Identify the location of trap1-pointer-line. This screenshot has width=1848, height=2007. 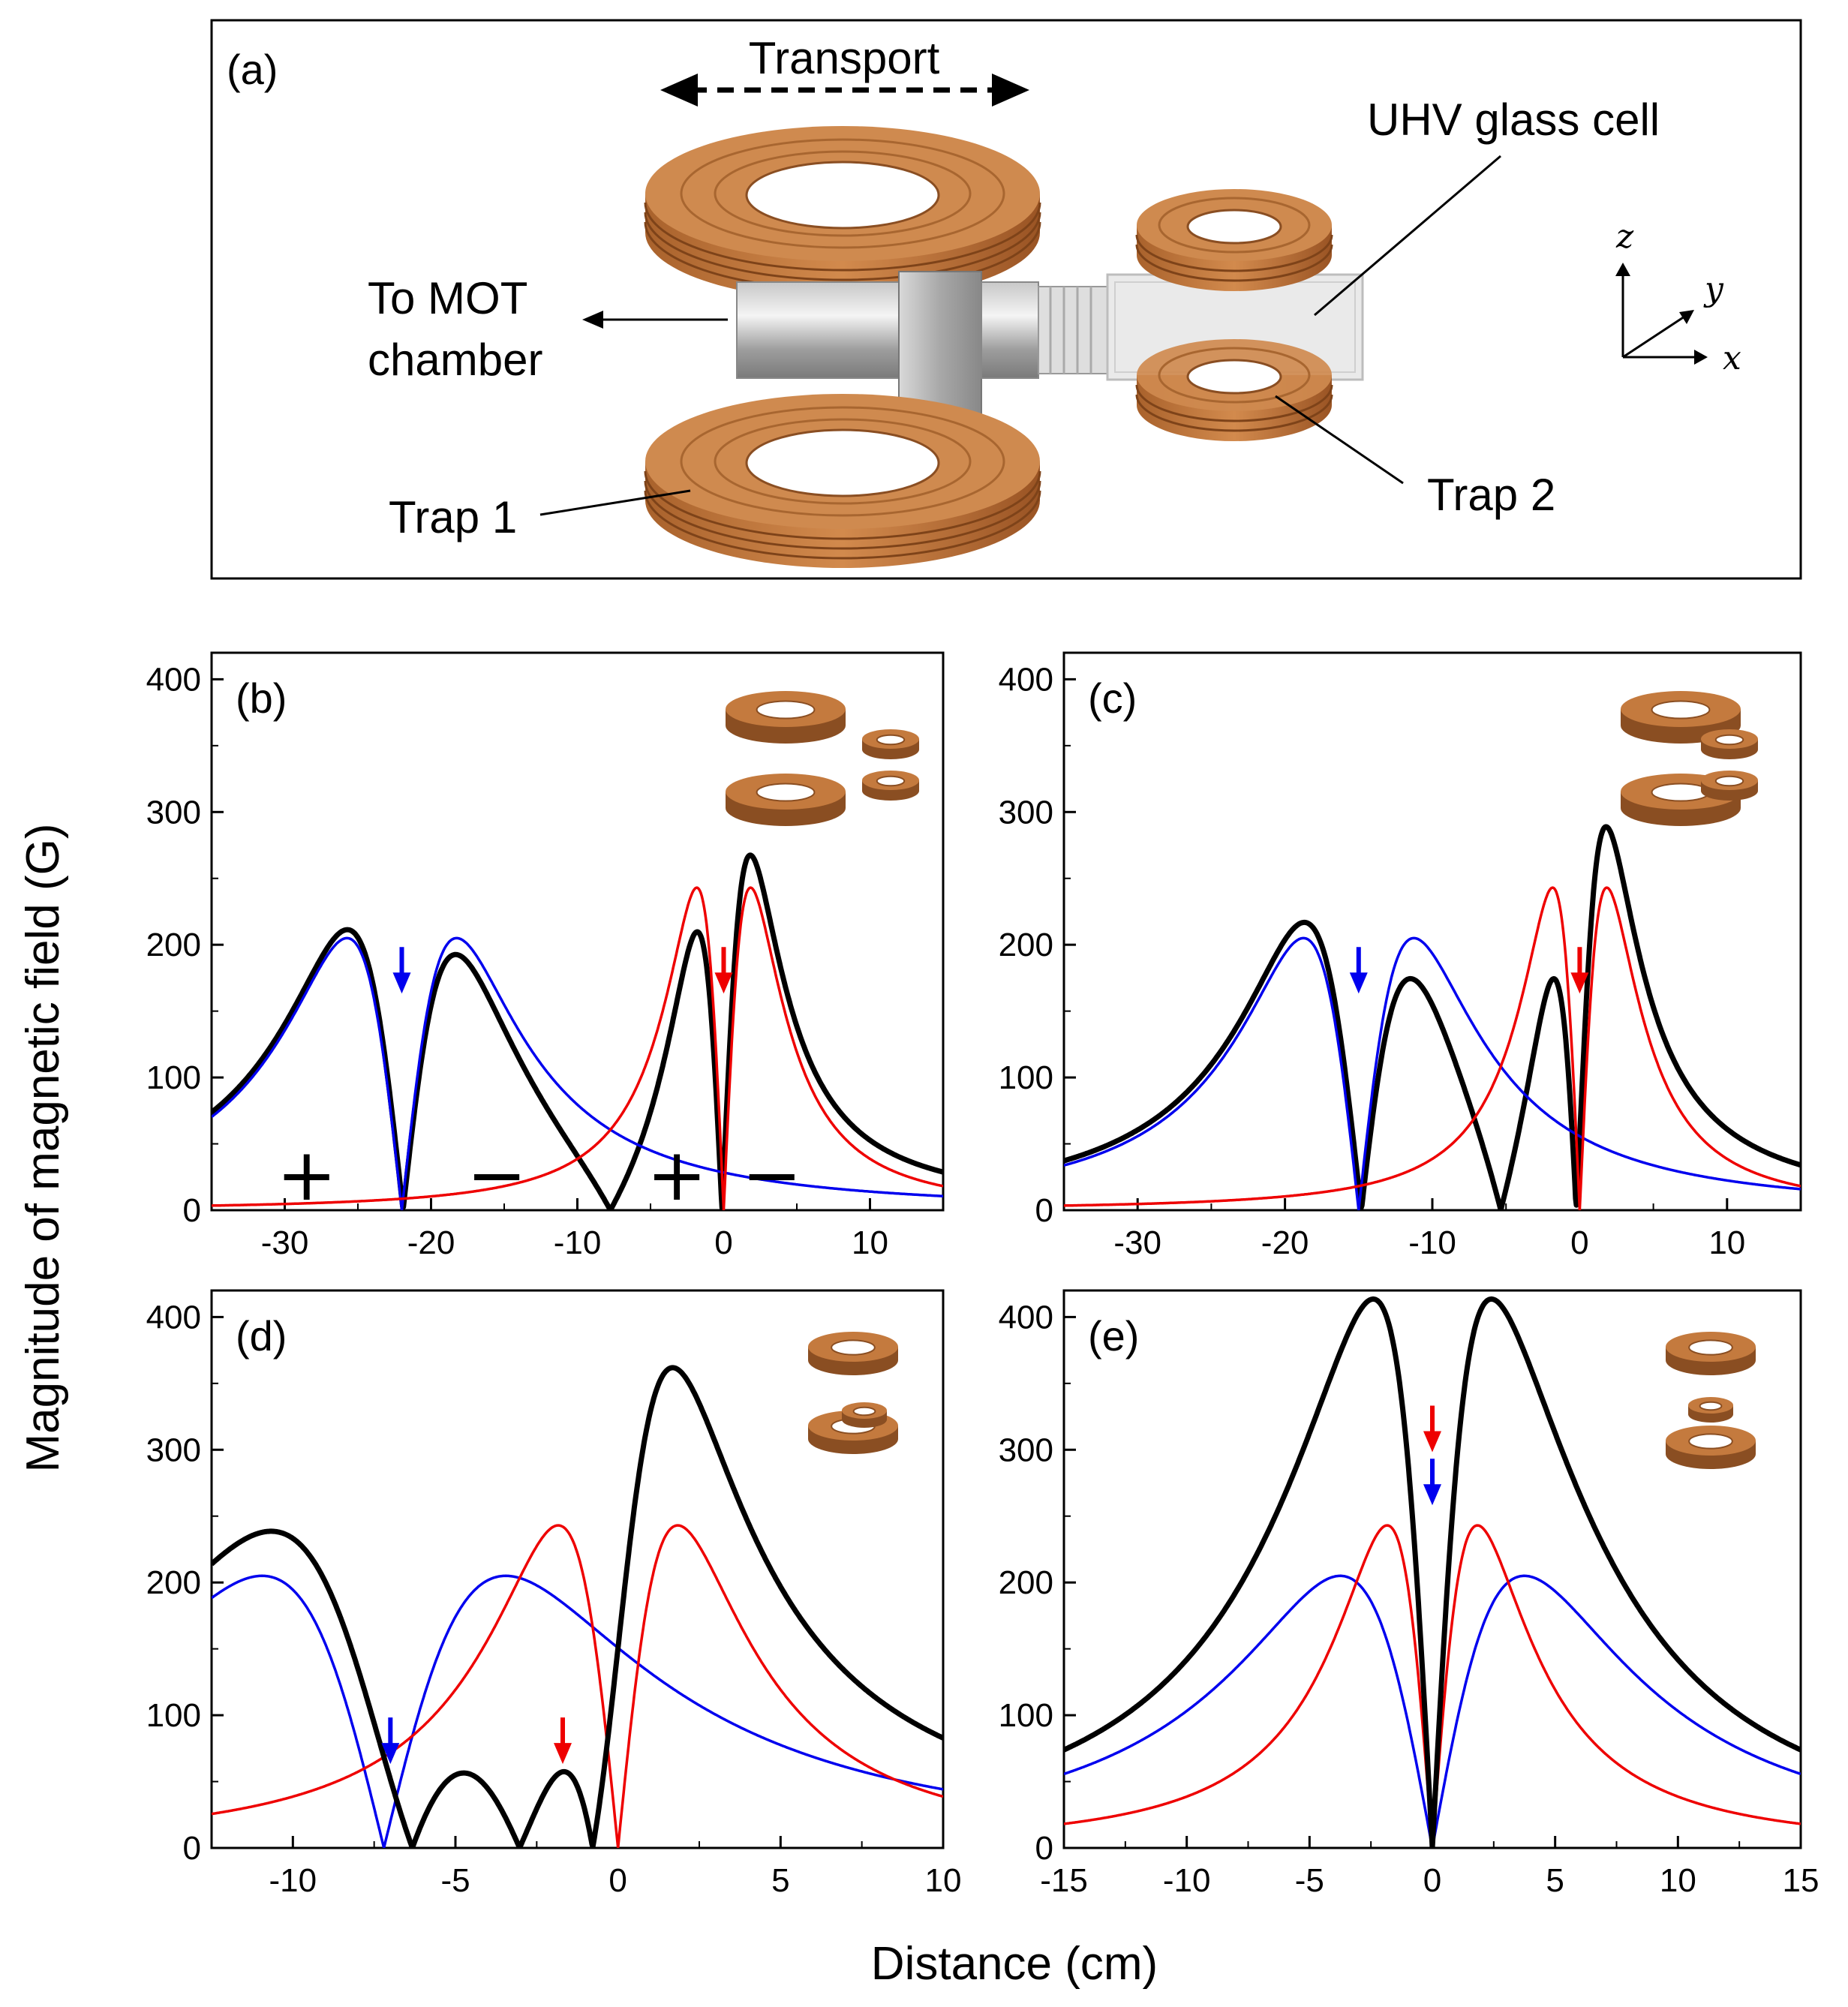
(615, 502).